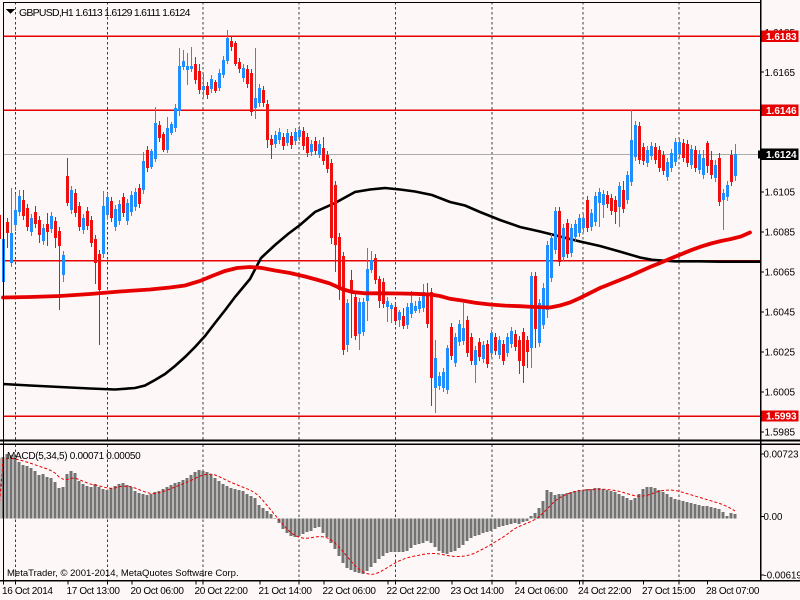 The image size is (800, 600). Describe the element at coordinates (542, 591) in the screenshot. I see `svg-text: 24 Oct 06:00` at that location.